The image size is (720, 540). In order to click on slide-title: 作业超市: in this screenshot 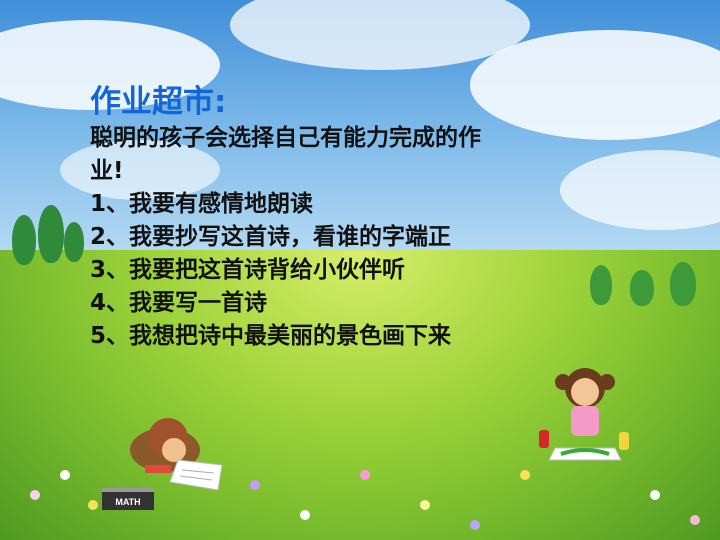, I will do `click(158, 102)`.